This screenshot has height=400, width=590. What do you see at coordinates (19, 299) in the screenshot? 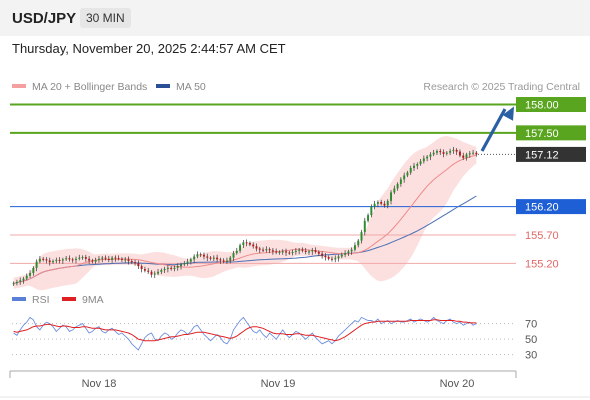
I see `rsi-legend-swatch` at bounding box center [19, 299].